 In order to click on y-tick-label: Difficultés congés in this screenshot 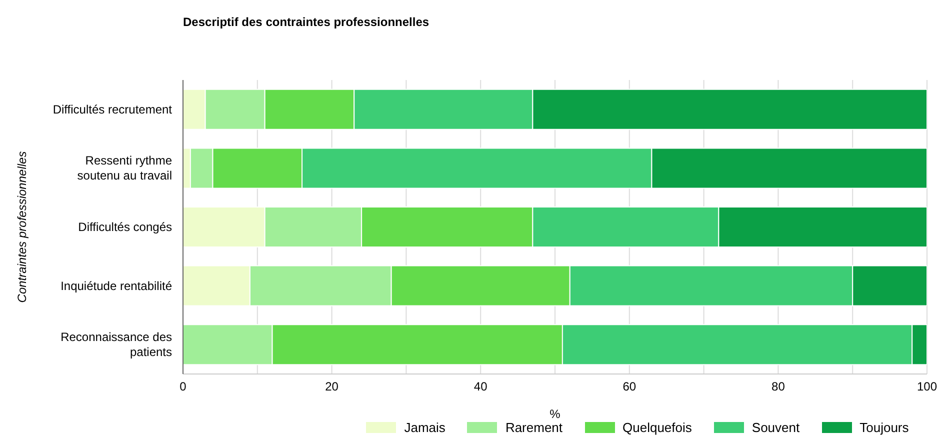, I will do `click(125, 227)`.